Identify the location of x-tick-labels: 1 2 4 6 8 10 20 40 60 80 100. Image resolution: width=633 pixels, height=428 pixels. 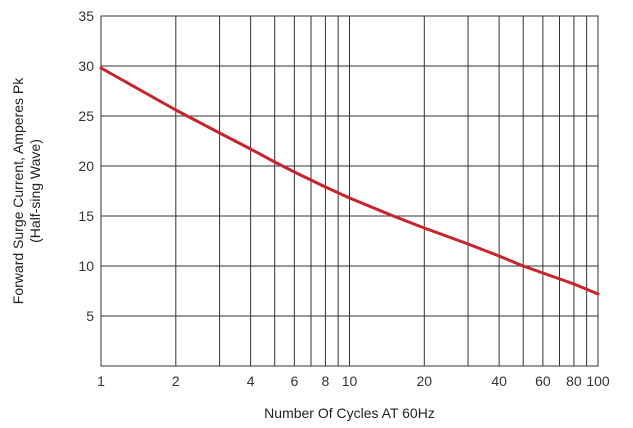
(353, 381).